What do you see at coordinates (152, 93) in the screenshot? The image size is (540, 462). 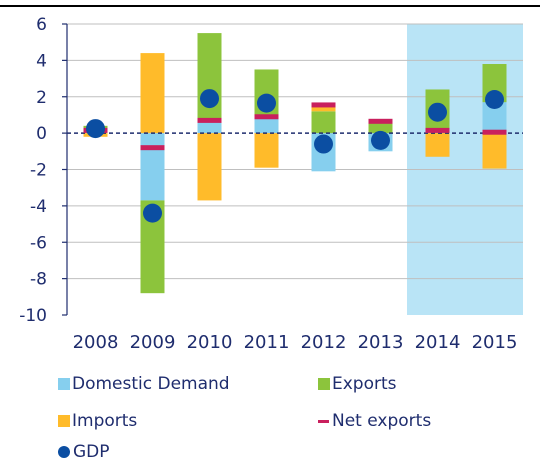 I see `bar-imports-2009` at bounding box center [152, 93].